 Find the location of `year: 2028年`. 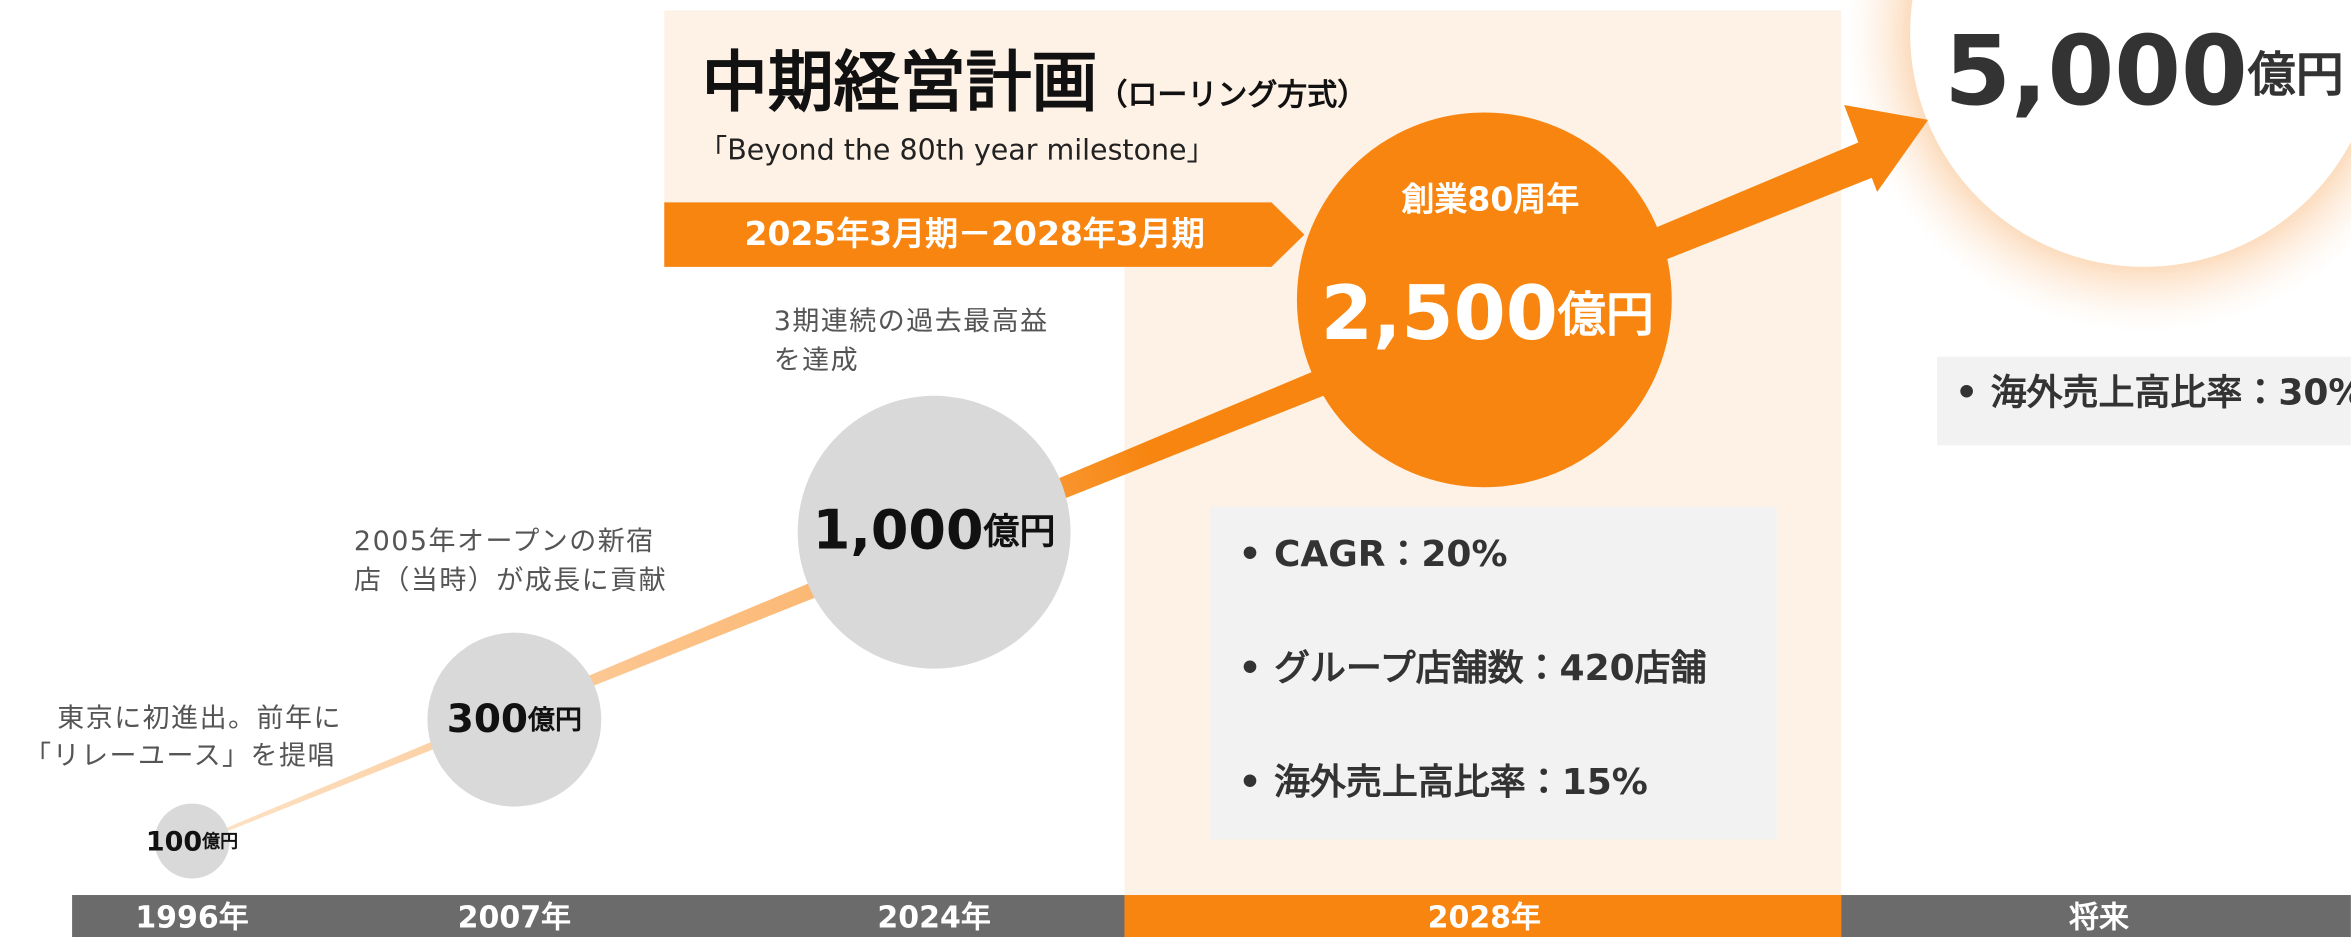

year: 2028年 is located at coordinates (1484, 918).